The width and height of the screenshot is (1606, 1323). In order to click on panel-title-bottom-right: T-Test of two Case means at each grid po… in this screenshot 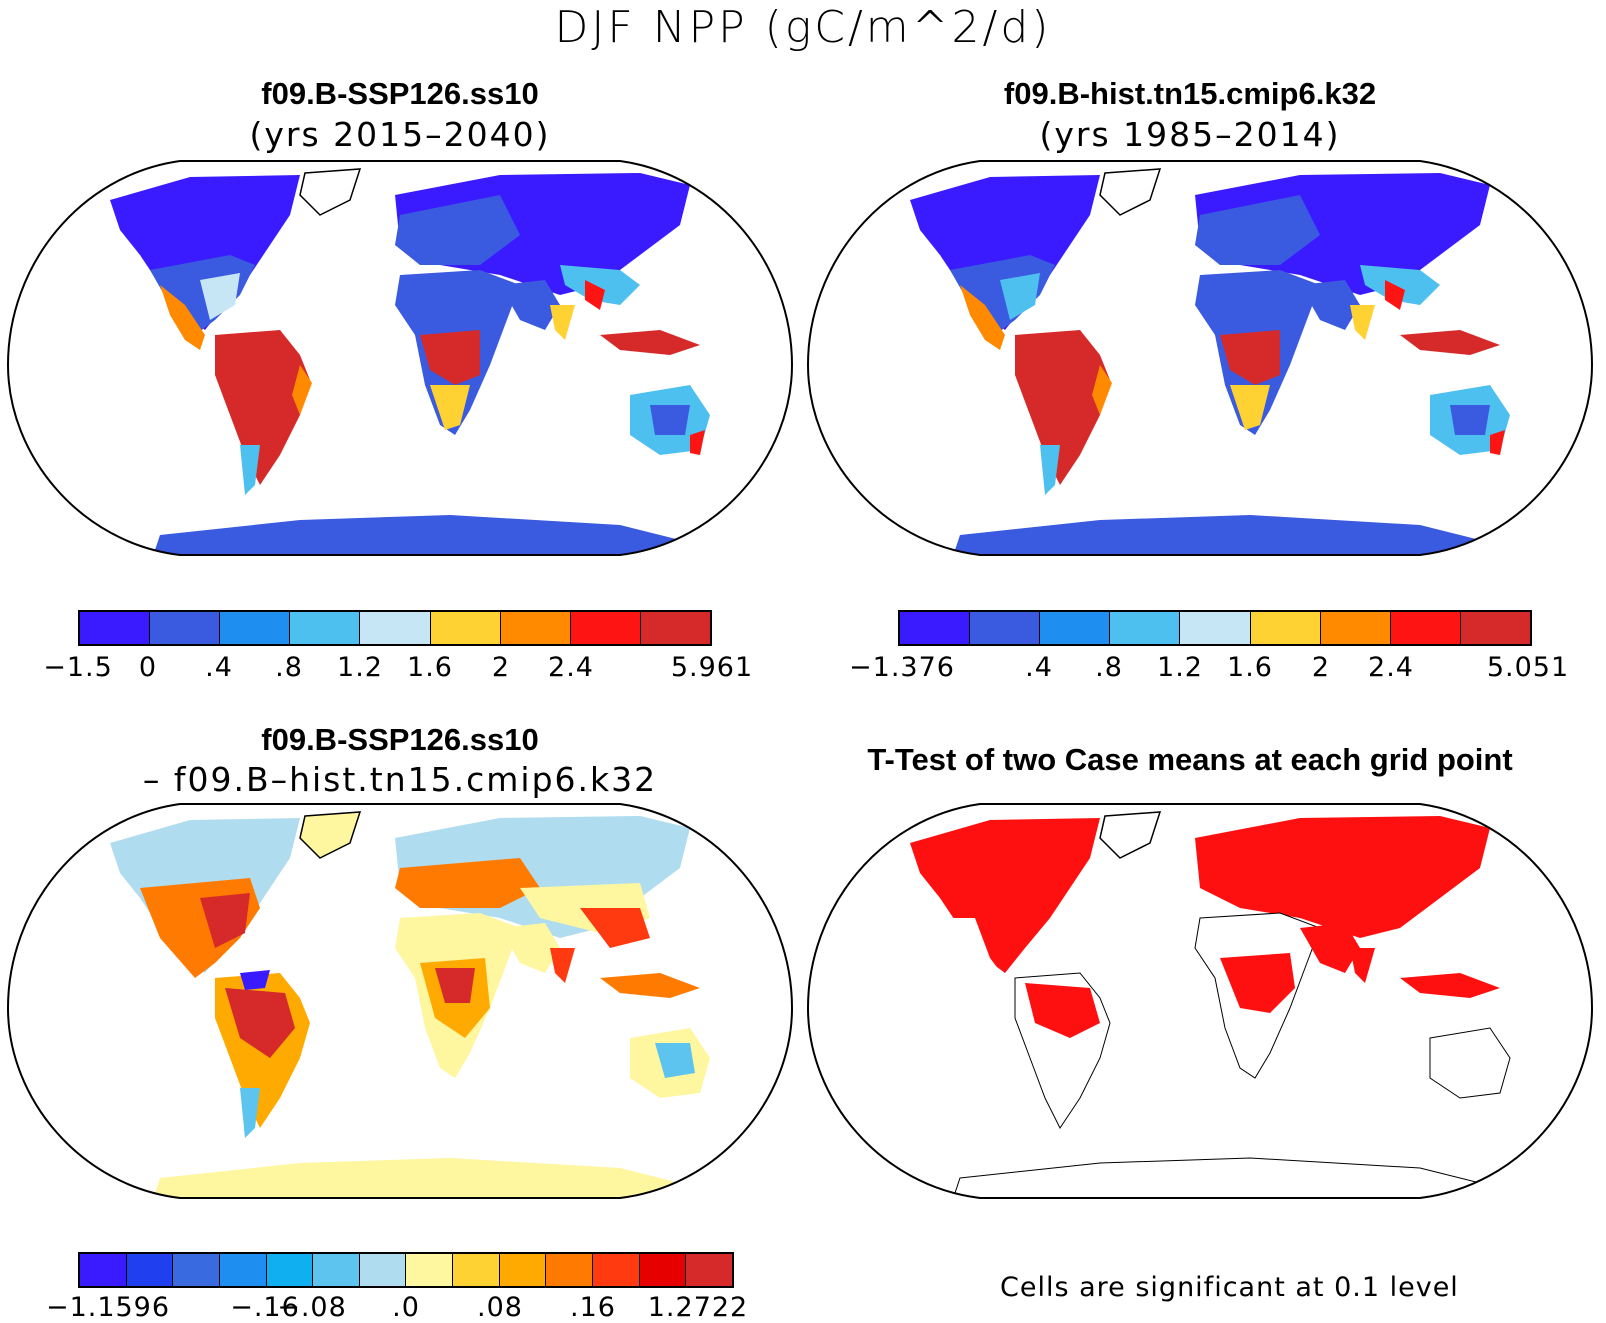, I will do `click(1190, 759)`.